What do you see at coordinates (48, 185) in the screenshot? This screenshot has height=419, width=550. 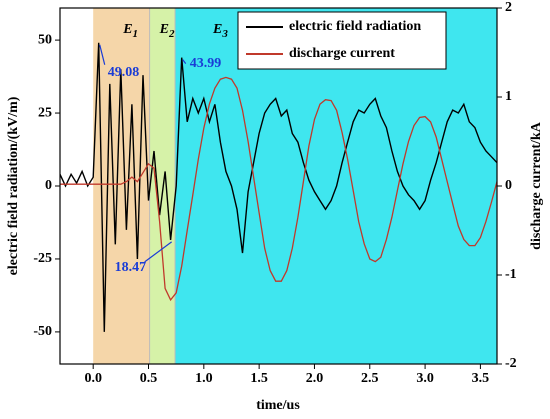 I see `y-tick-label: 0` at bounding box center [48, 185].